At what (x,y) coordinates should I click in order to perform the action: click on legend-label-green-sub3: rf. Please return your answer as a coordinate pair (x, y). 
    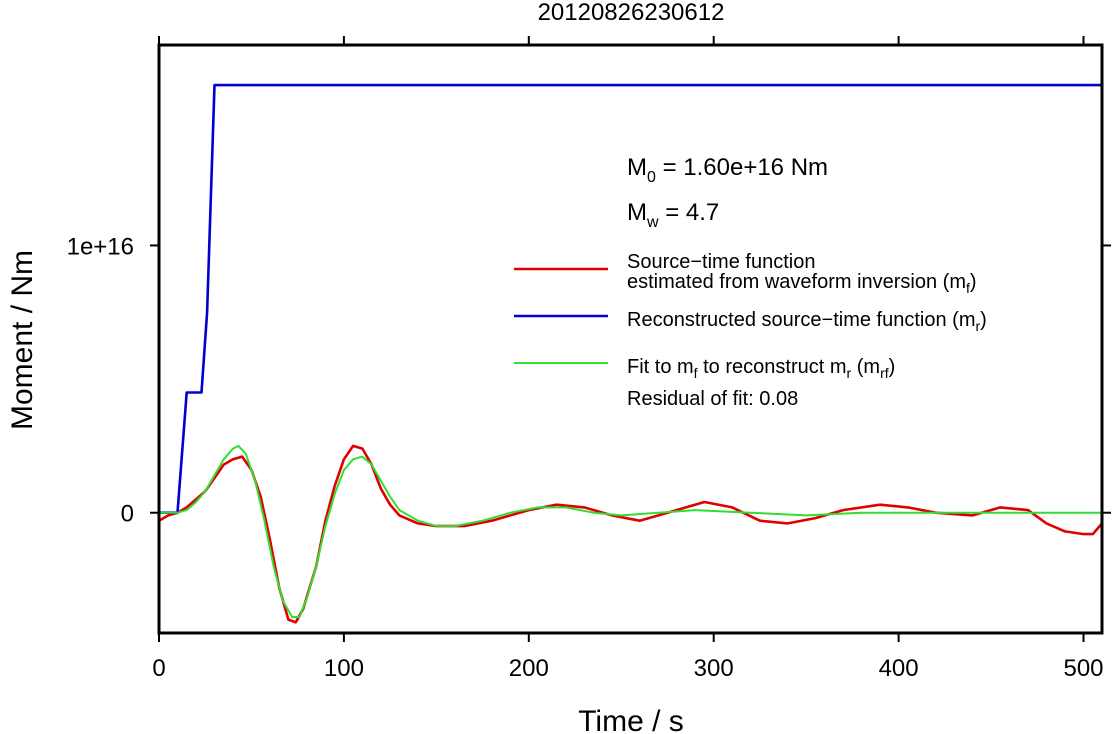
    Looking at the image, I should click on (884, 373).